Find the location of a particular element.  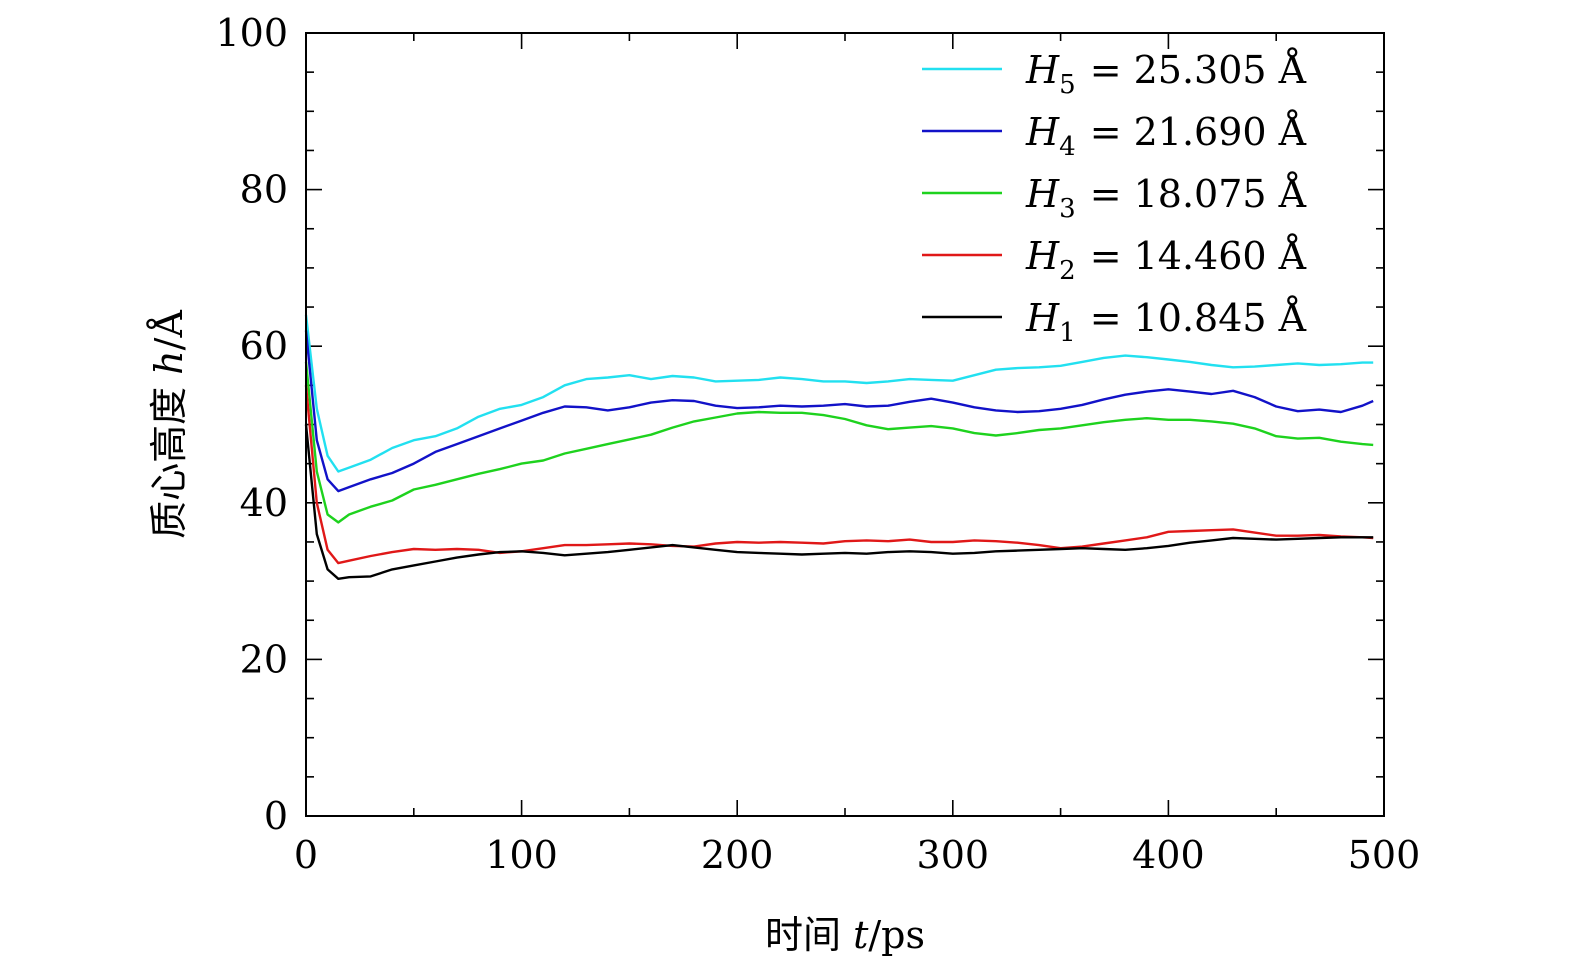

series-line-h3 is located at coordinates (839, 442).